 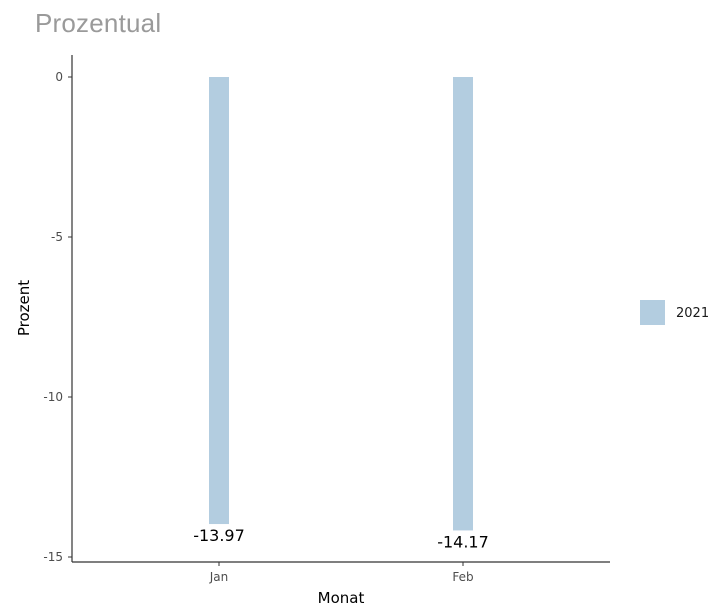 I want to click on page-title: Prozentual, so click(x=98, y=23).